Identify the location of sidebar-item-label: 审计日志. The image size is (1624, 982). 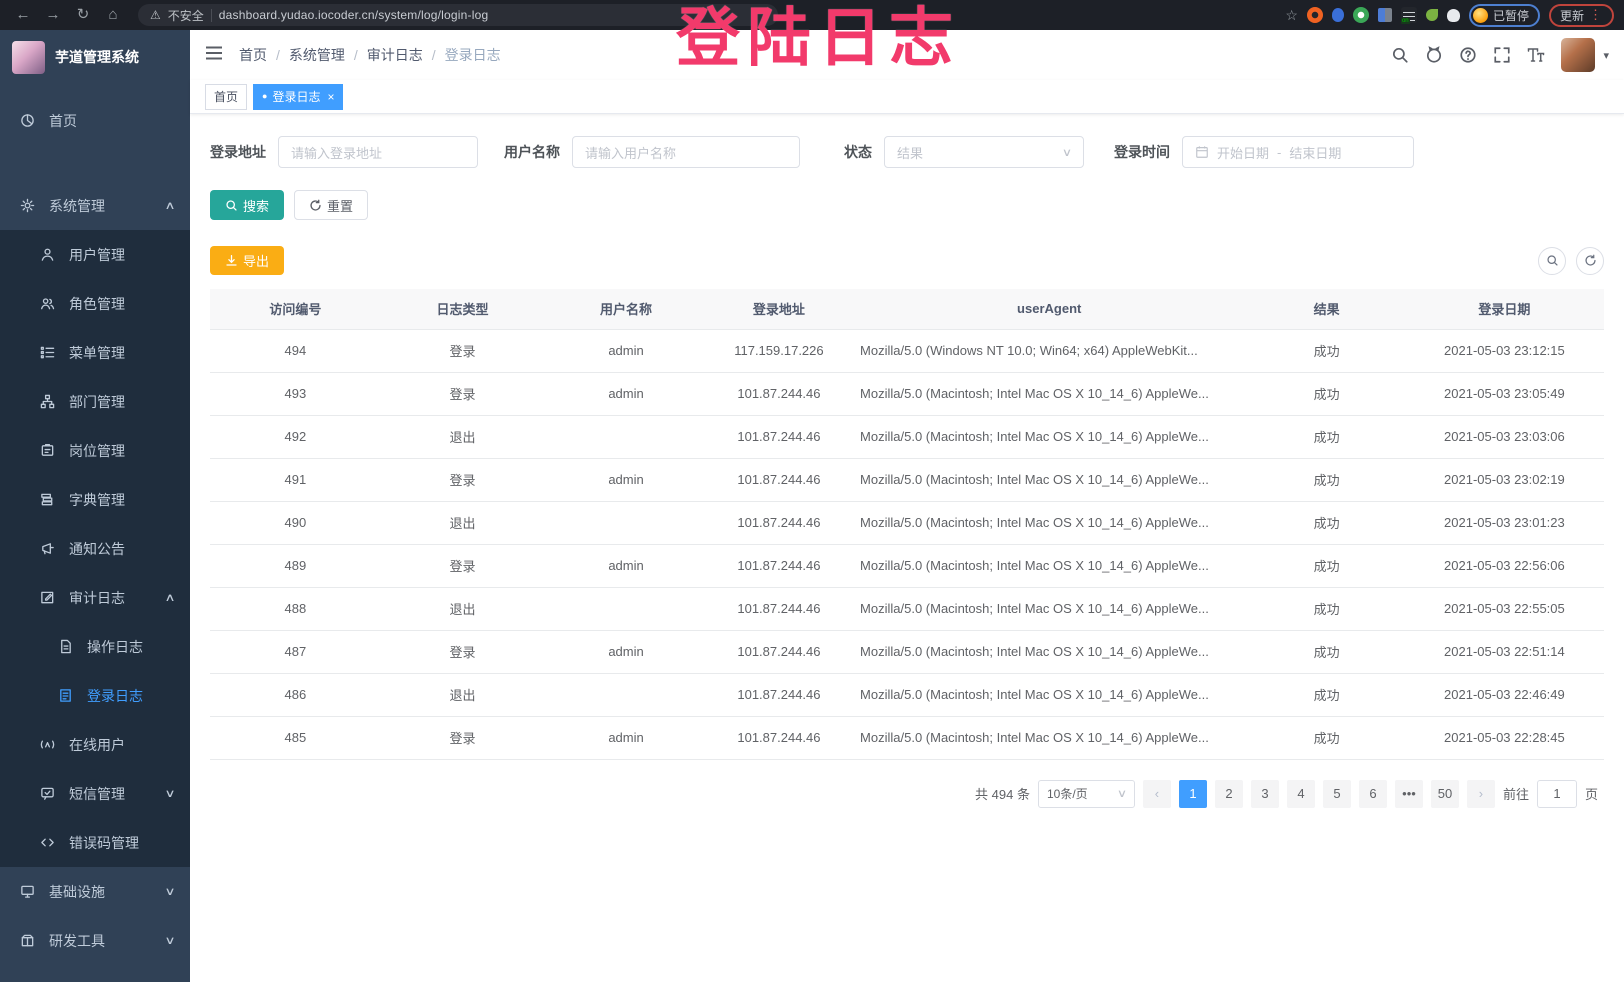
(97, 597).